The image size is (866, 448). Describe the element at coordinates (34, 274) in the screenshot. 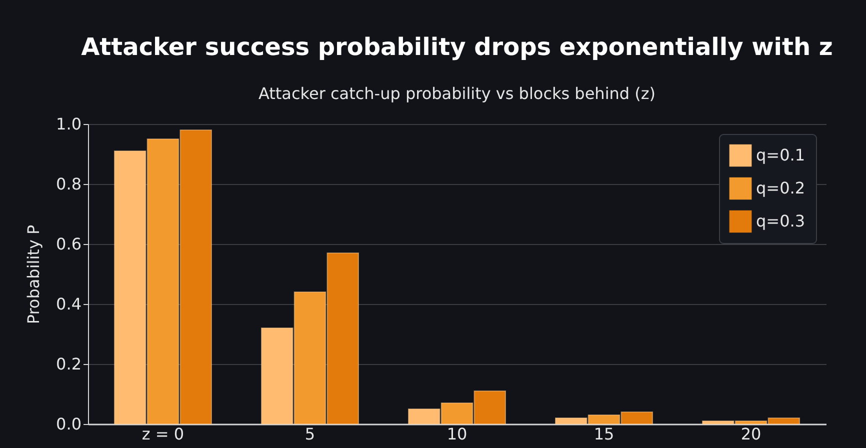

I see `y-axis-title: Probability P` at that location.